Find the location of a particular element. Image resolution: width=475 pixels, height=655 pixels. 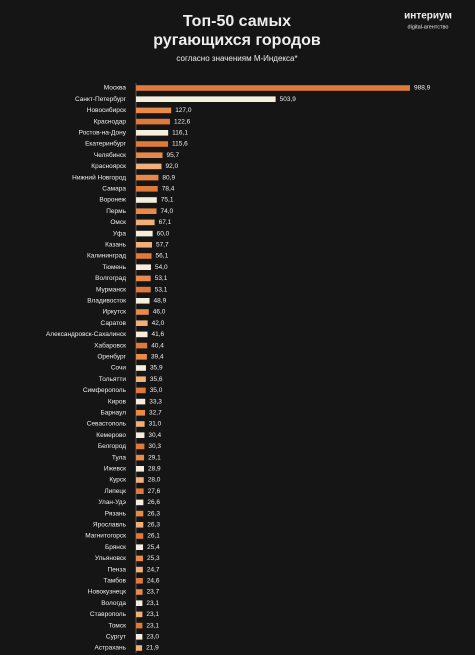

value-label: 54,0 is located at coordinates (161, 267).